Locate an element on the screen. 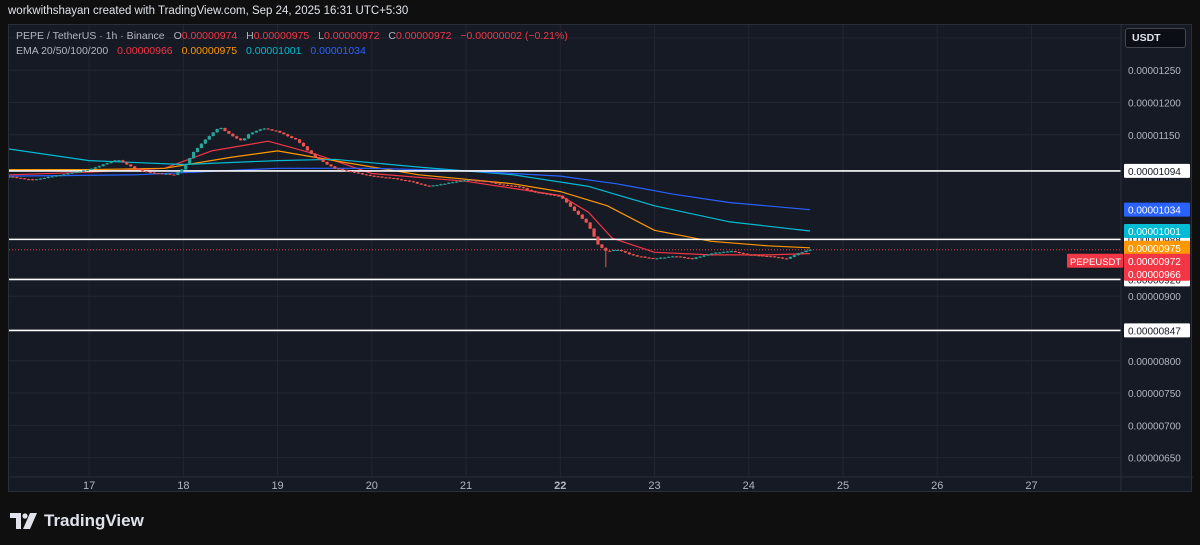 The width and height of the screenshot is (1200, 545). legend-ema-label: EMA 20/50/100/200 is located at coordinates (62, 51).